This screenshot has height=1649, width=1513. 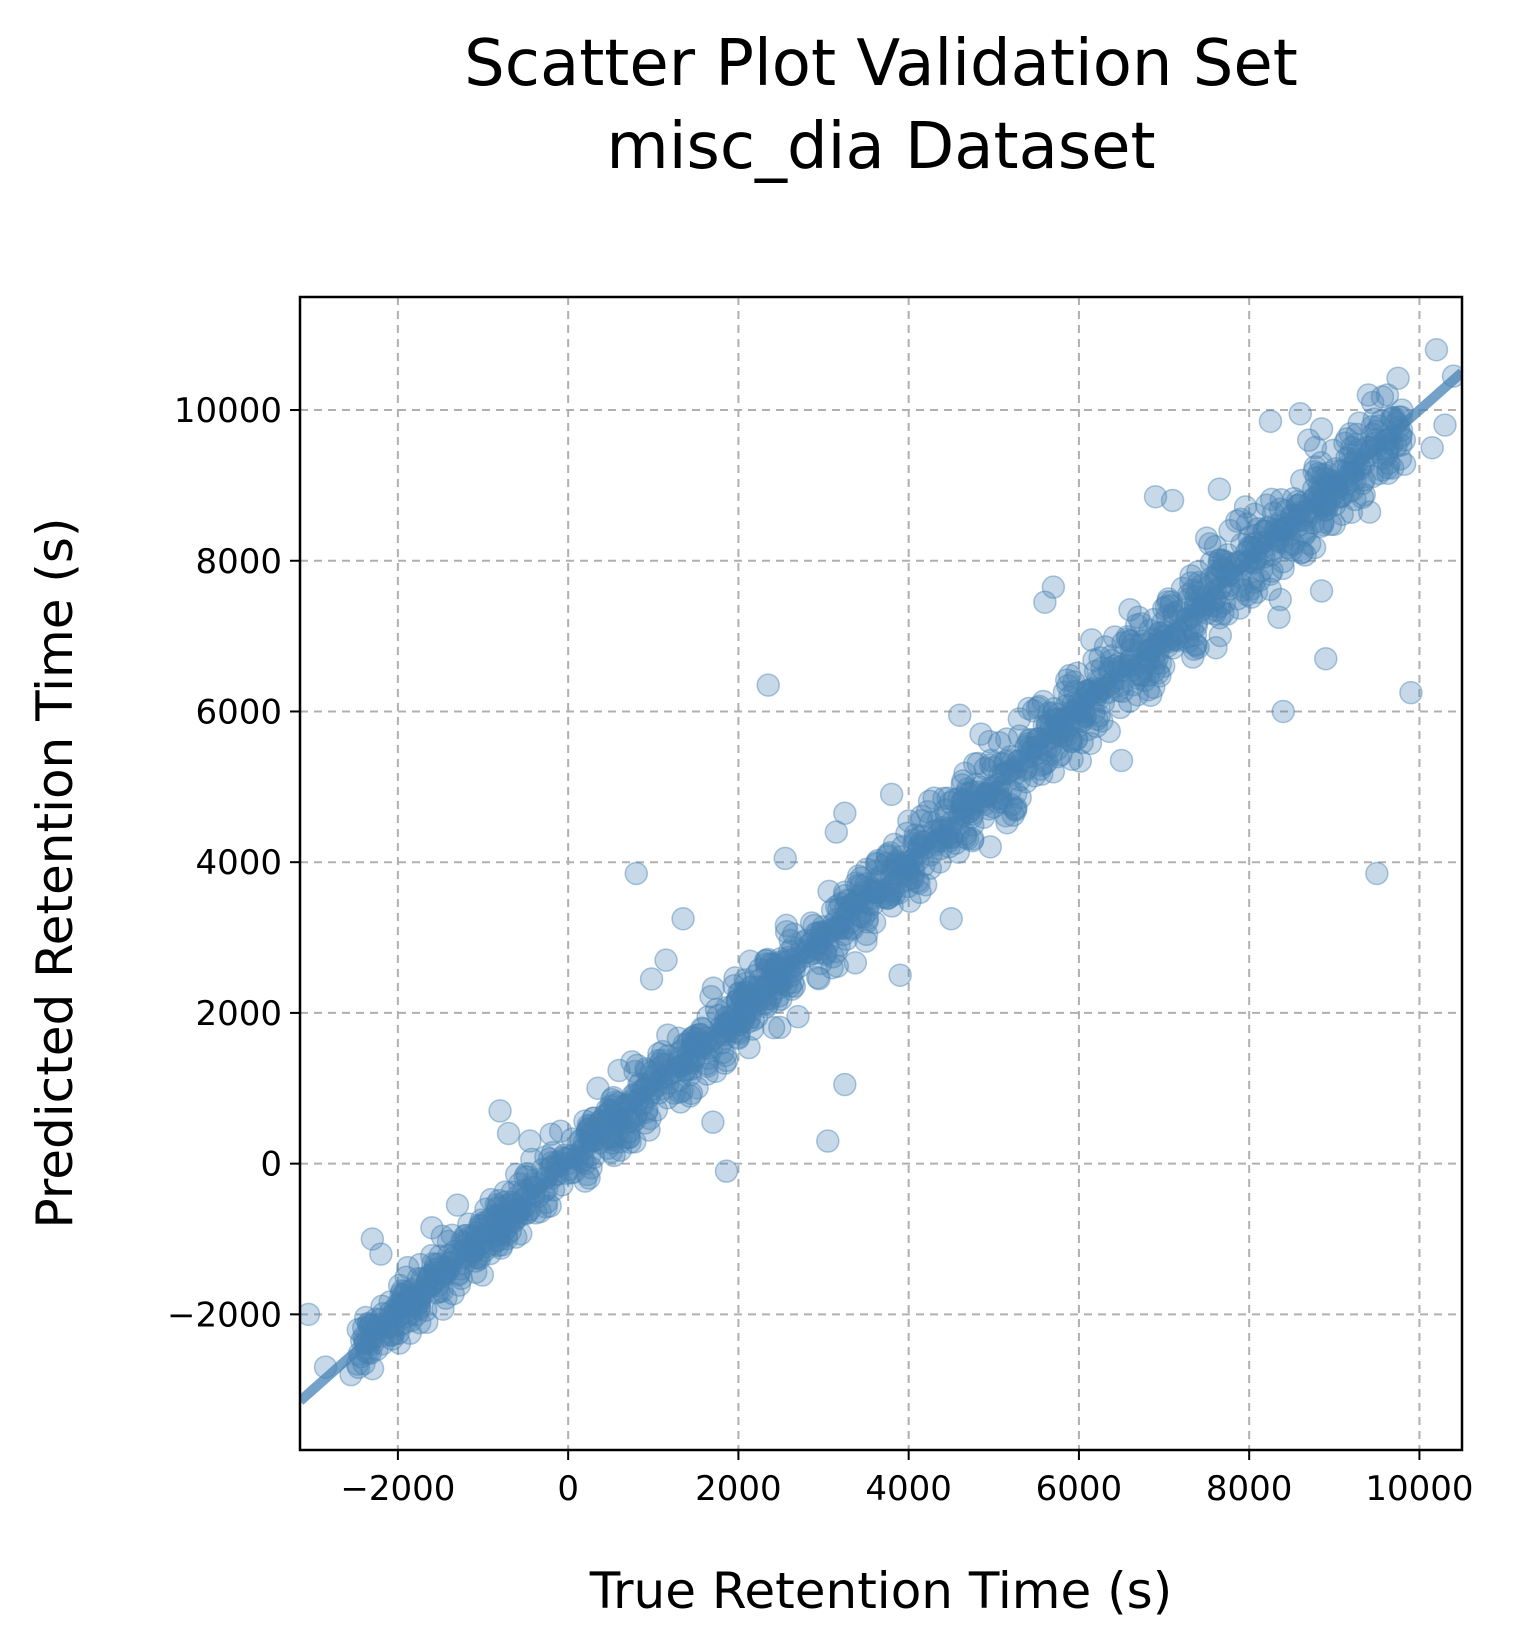 What do you see at coordinates (880, 1591) in the screenshot?
I see `x-axis-label: True Retention Time (s)` at bounding box center [880, 1591].